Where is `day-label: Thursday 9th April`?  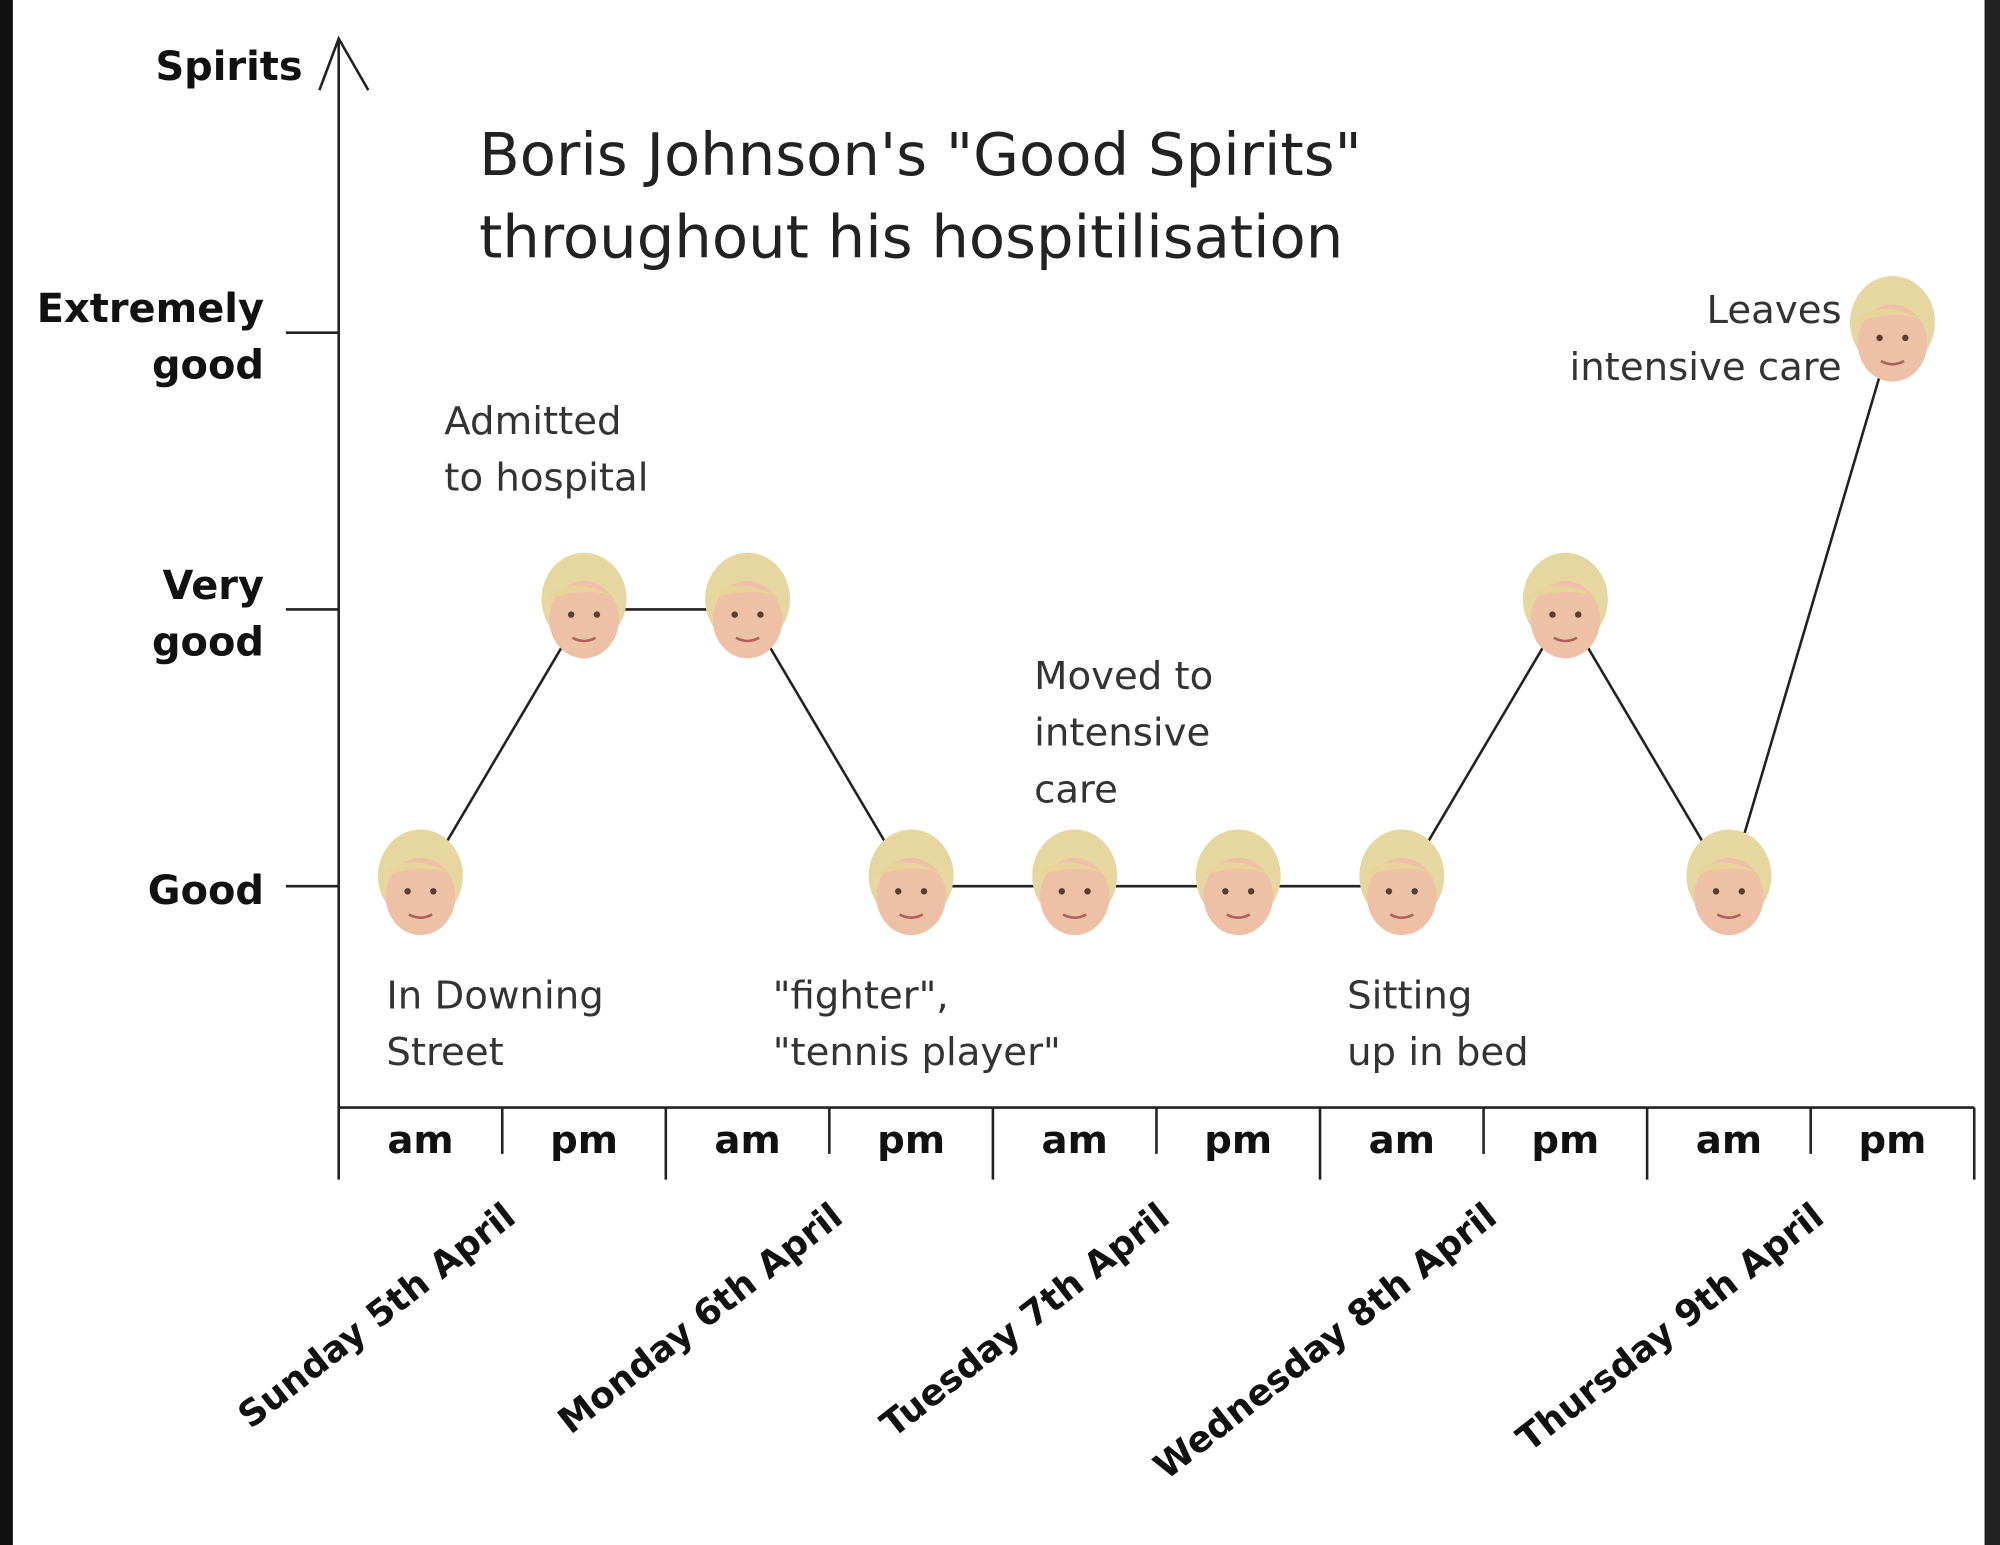 day-label: Thursday 9th April is located at coordinates (1670, 1327).